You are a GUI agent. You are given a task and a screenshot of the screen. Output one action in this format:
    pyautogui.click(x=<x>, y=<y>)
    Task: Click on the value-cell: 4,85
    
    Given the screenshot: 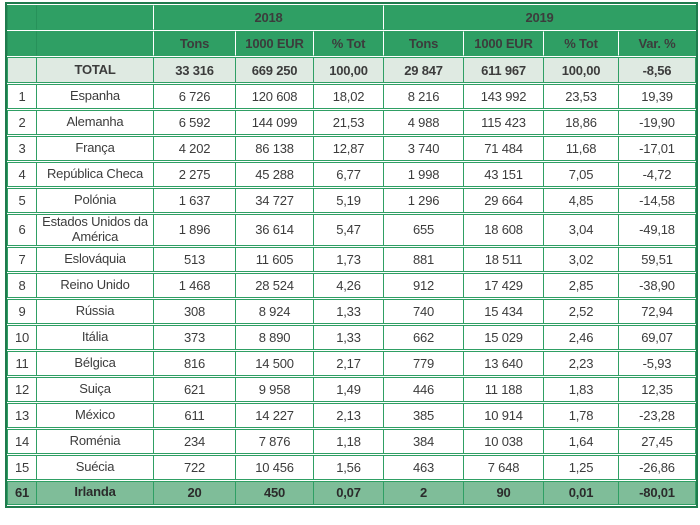 What is the action you would take?
    pyautogui.click(x=581, y=200)
    